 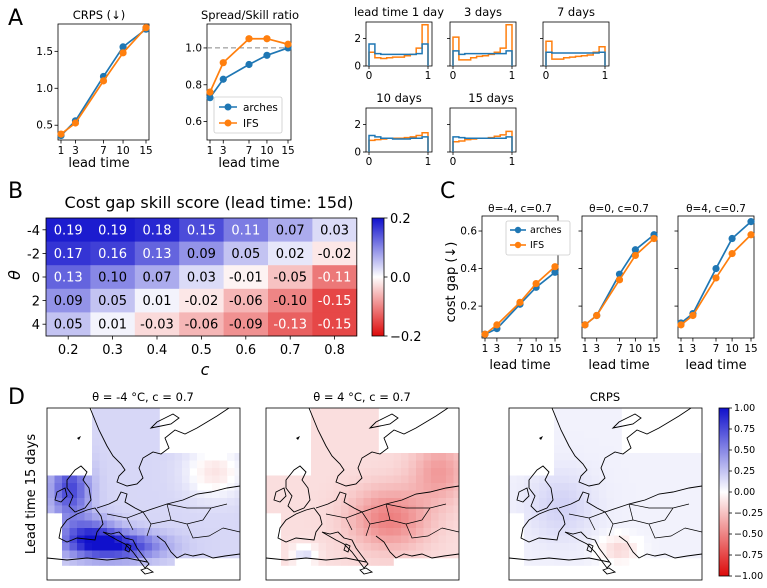 What do you see at coordinates (748, 513) in the screenshot?
I see `maps-colorbar-label: −0.25` at bounding box center [748, 513].